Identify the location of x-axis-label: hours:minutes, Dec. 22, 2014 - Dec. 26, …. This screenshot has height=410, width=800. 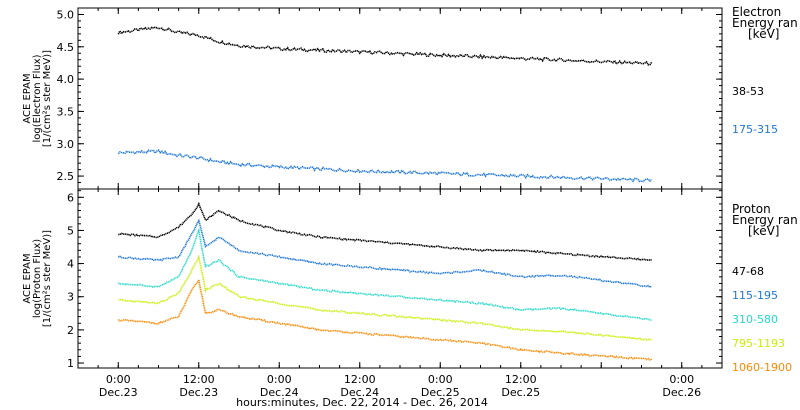
(362, 402).